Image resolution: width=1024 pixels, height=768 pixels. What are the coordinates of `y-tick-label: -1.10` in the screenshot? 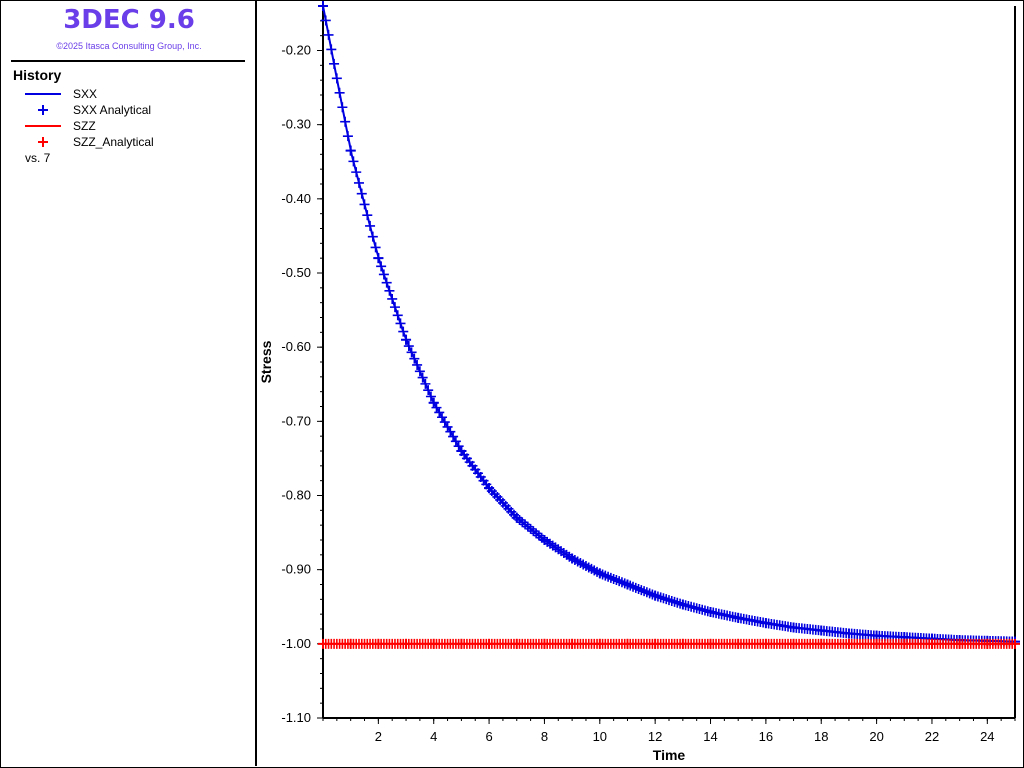 It's located at (296, 717).